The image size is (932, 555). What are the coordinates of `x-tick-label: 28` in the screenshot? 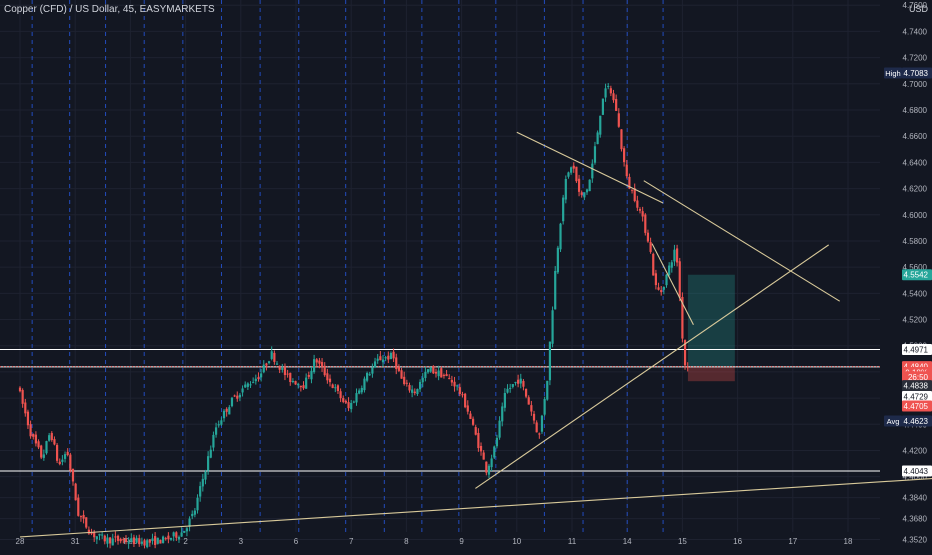 It's located at (20, 541).